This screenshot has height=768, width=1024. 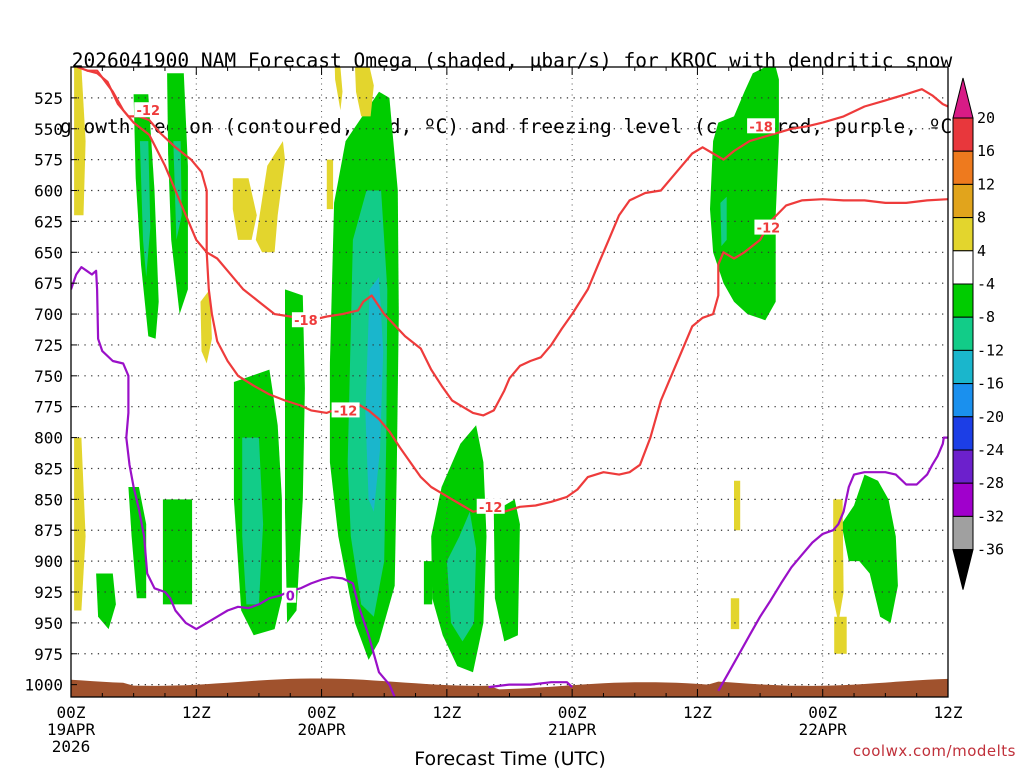 I want to click on x-tick-label-5-0: 12Z, so click(x=697, y=712).